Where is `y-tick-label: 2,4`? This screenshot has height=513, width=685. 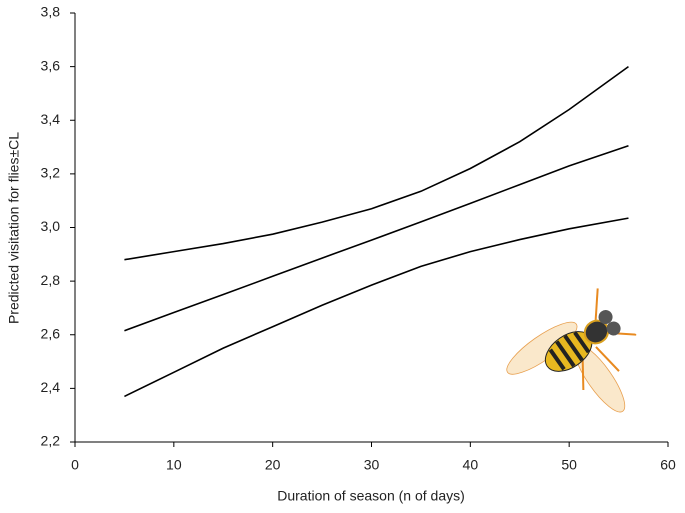 y-tick-label: 2,4 is located at coordinates (51, 387).